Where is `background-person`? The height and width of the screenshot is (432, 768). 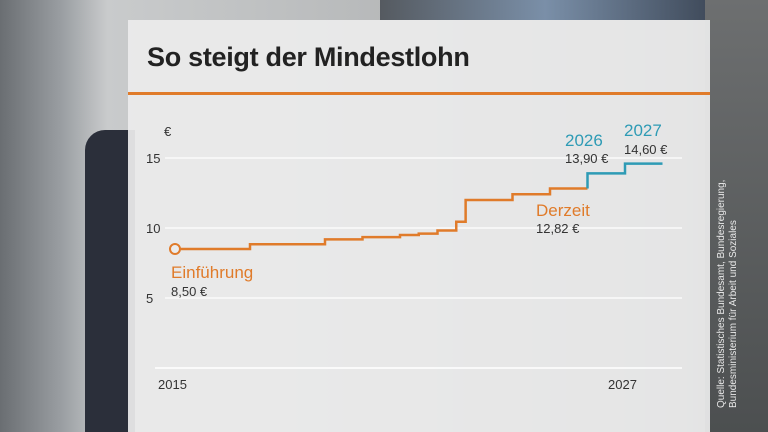
background-person is located at coordinates (110, 281).